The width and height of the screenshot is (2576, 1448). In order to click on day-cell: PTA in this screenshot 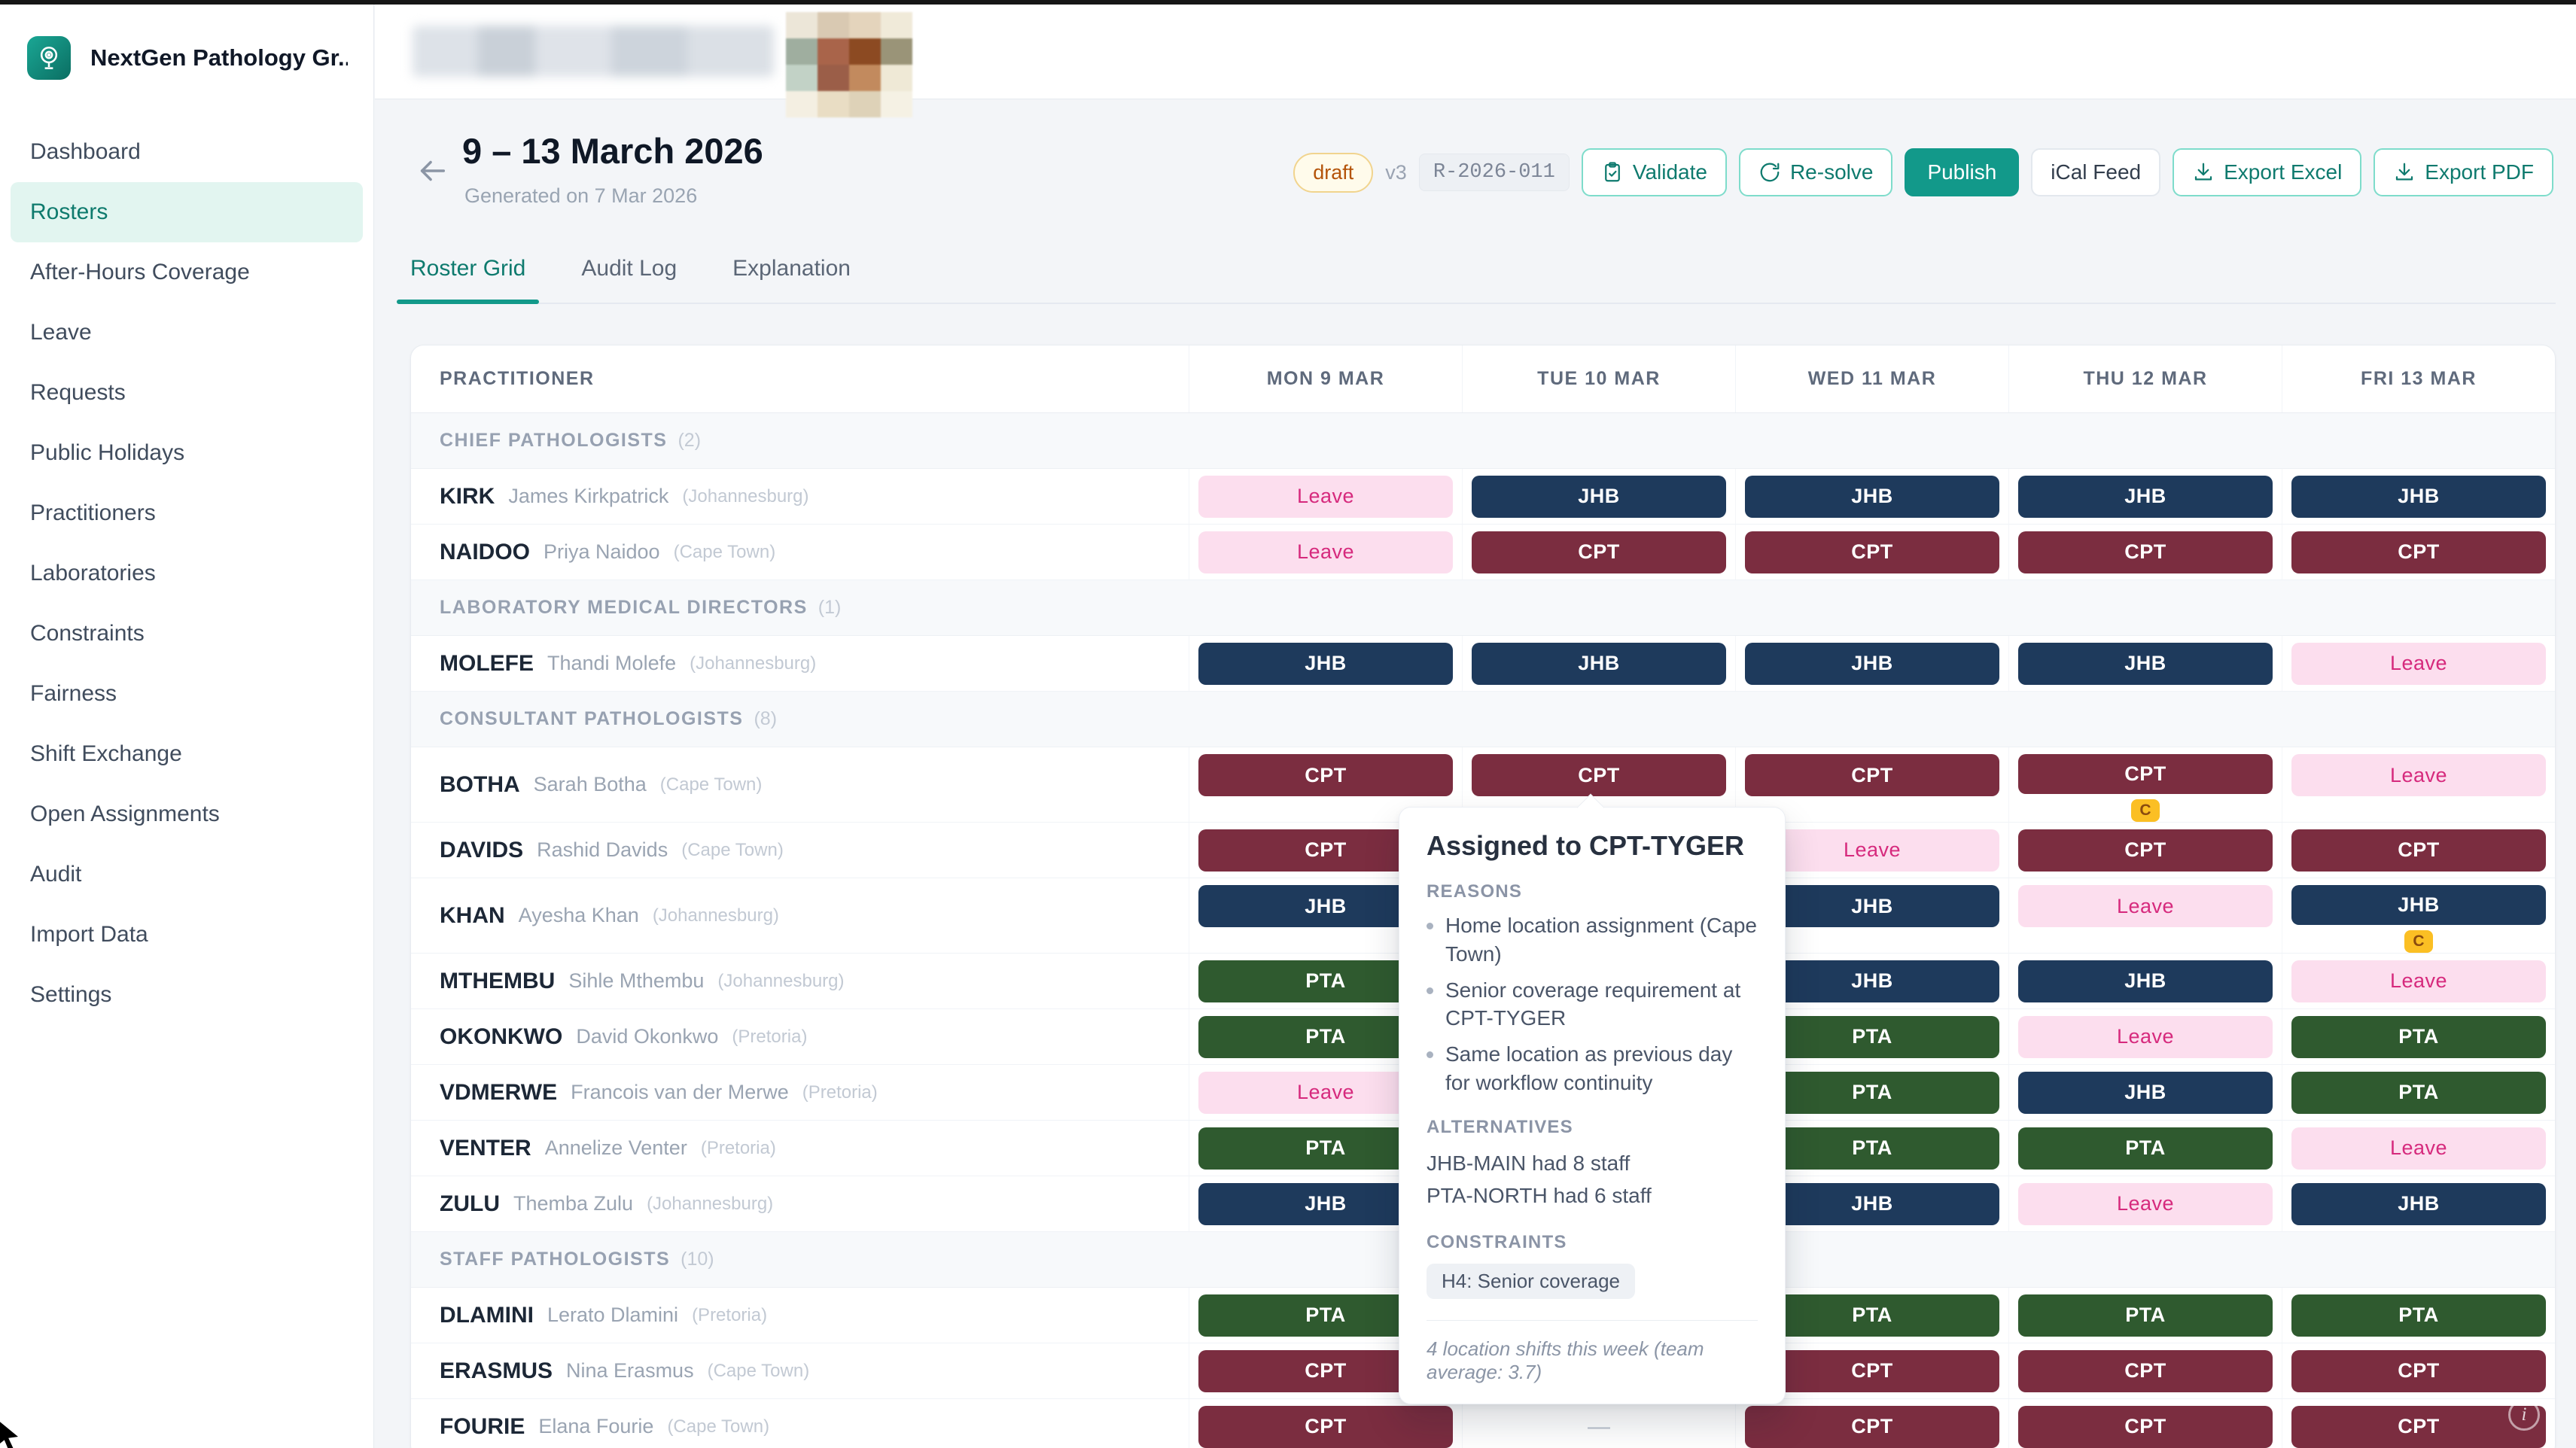, I will do `click(1872, 1037)`.